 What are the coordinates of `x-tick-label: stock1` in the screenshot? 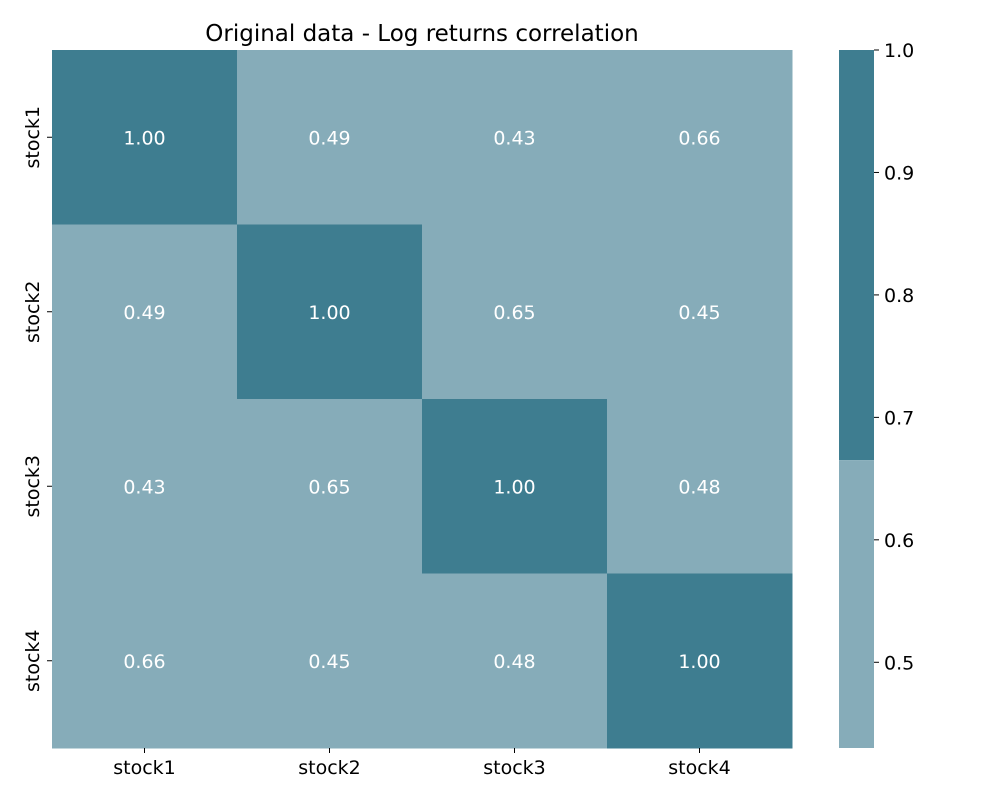 It's located at (144, 768).